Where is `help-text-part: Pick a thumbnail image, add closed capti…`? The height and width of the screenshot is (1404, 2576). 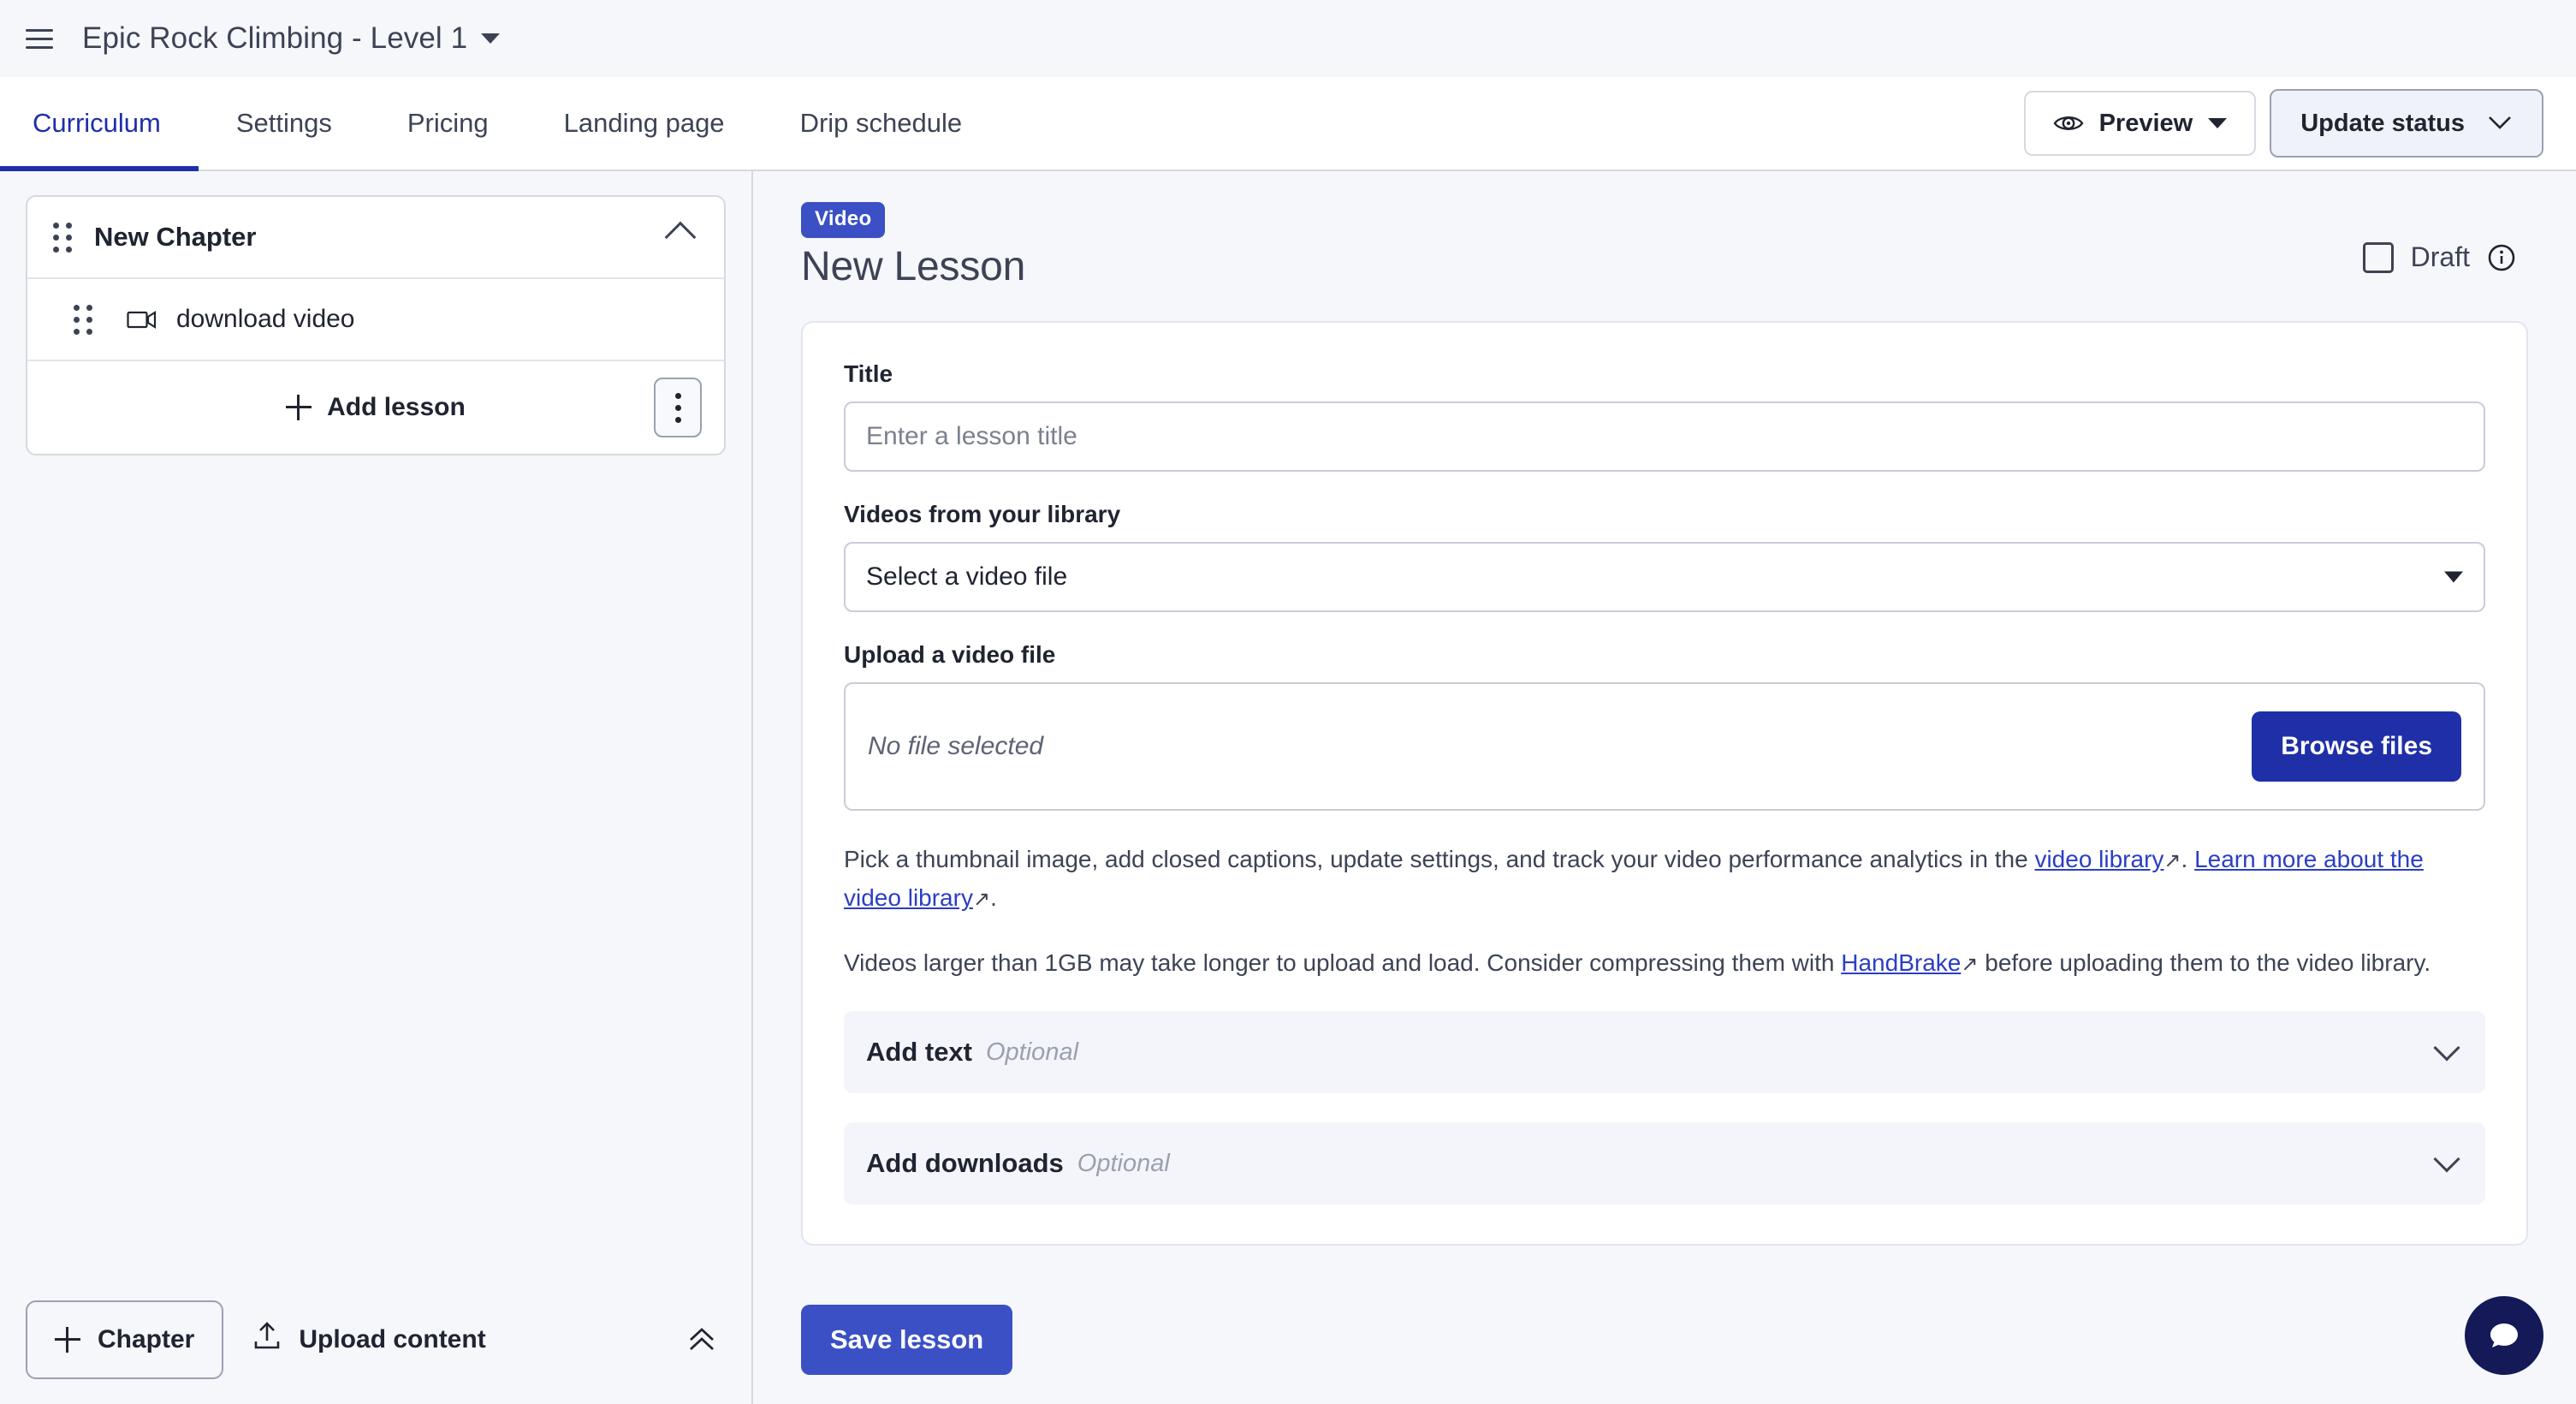
help-text-part: Pick a thumbnail image, add closed capti… is located at coordinates (1439, 859).